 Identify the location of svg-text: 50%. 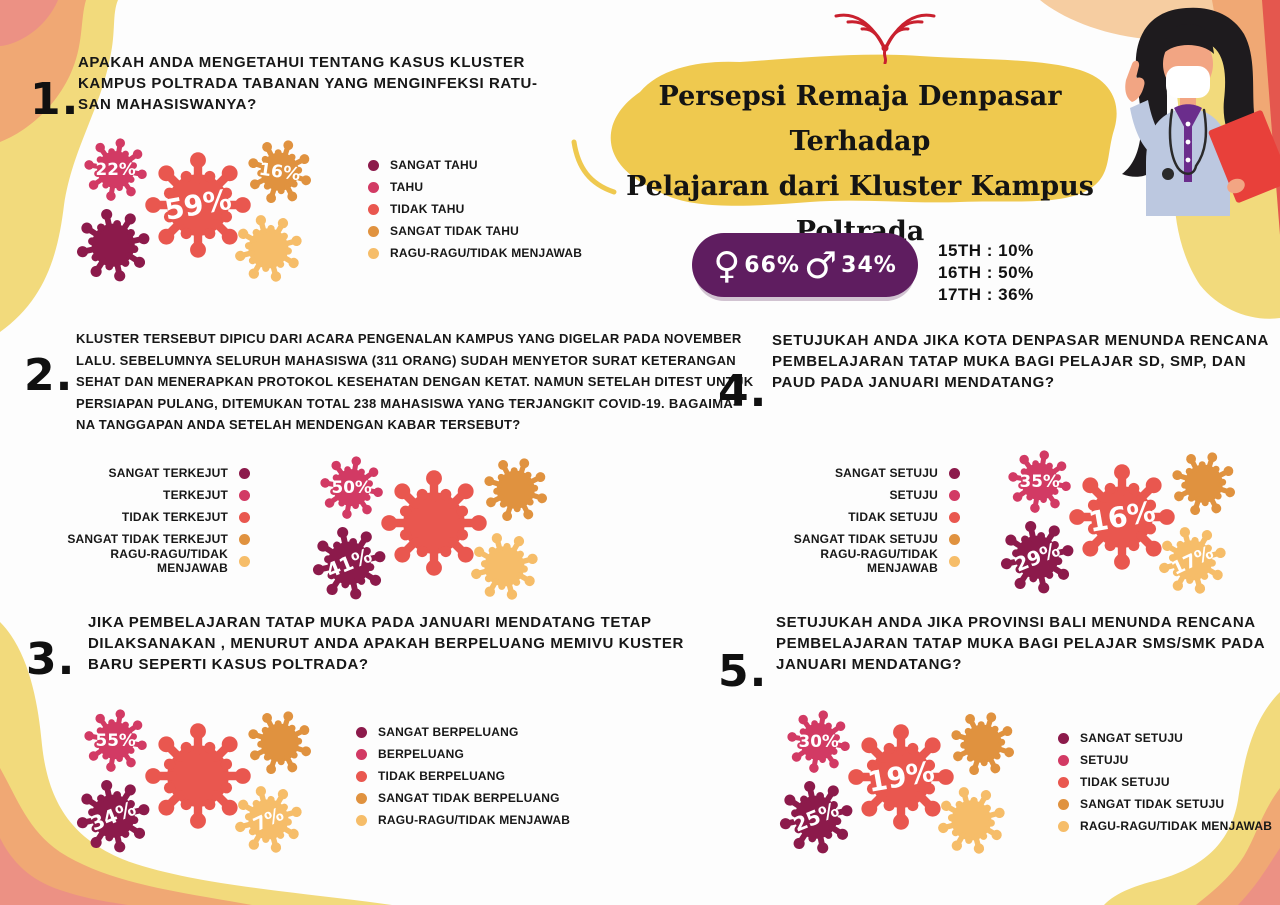
(352, 488).